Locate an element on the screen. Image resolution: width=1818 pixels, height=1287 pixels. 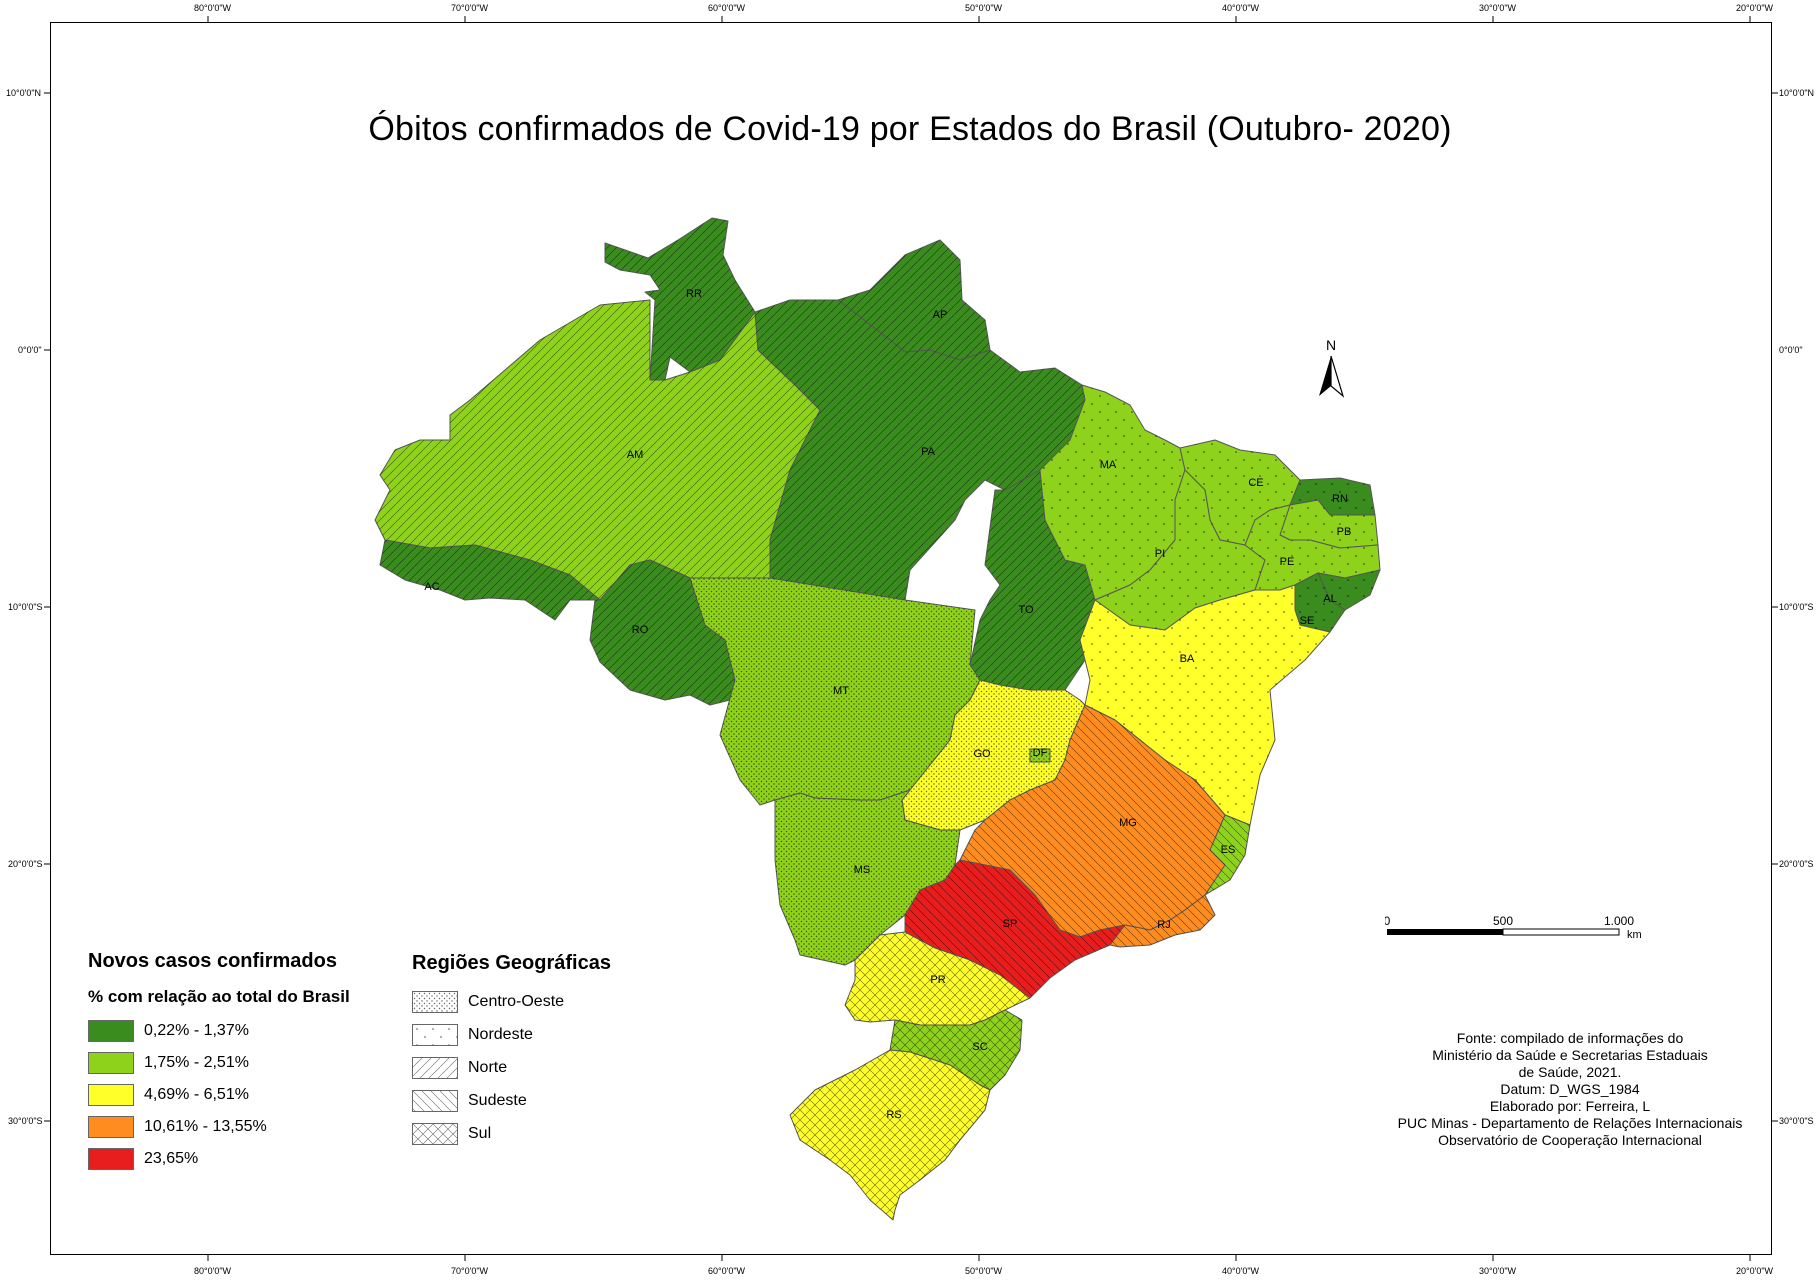
state-label-sc: SC is located at coordinates (979, 1047).